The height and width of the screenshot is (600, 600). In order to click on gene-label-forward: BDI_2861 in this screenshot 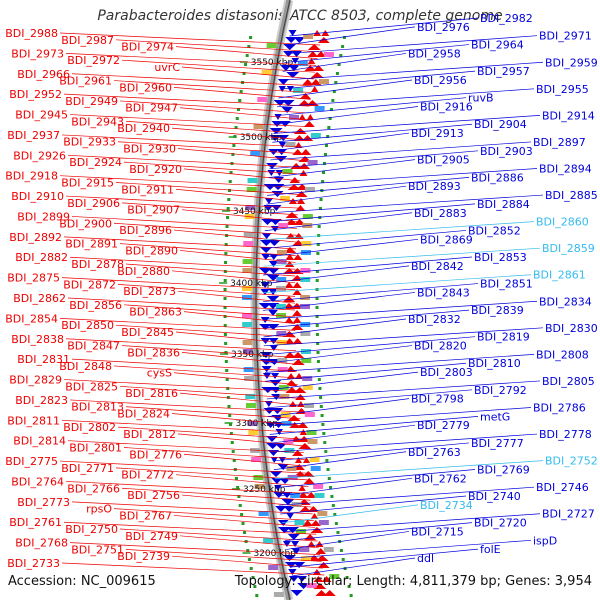, I will do `click(559, 275)`.